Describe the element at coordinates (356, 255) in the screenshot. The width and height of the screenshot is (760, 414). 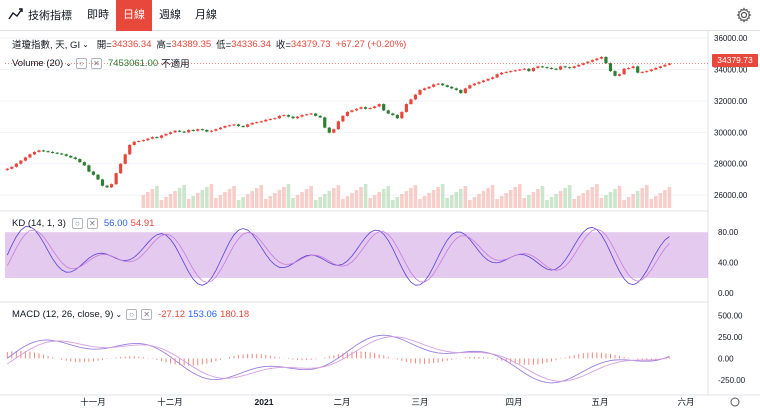
I see `kd-band` at that location.